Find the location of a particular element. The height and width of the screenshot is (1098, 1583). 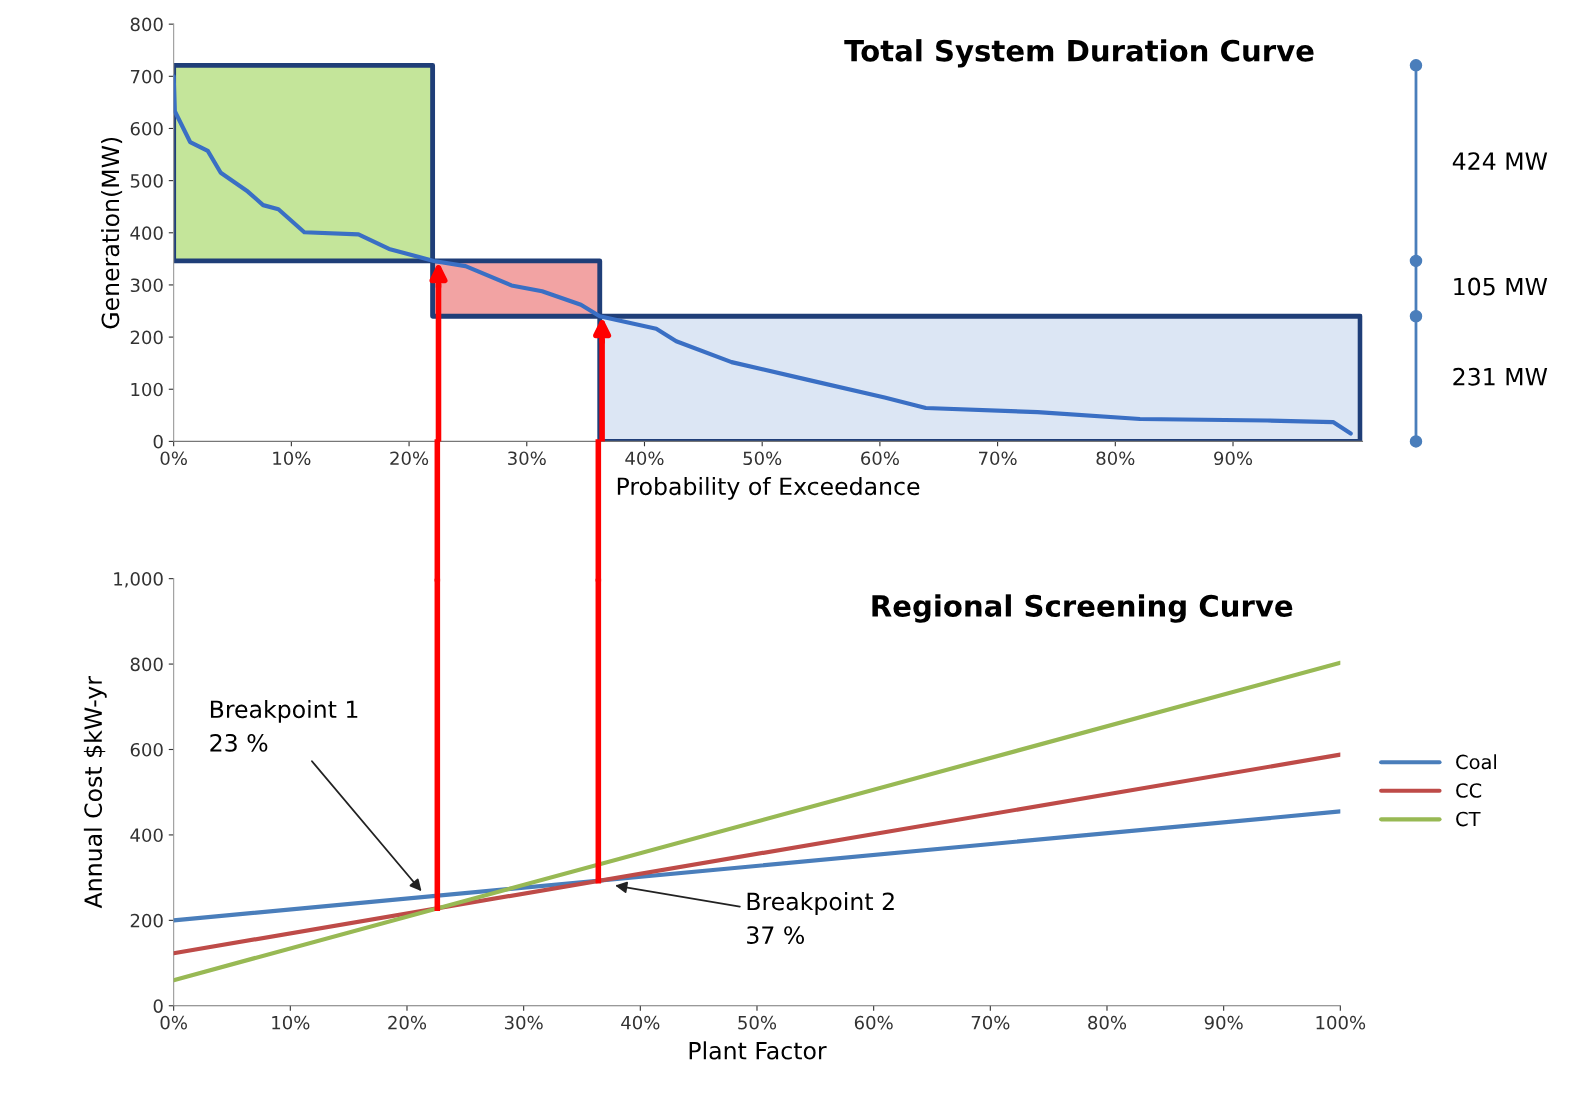

text: 105 MW is located at coordinates (1501, 286).